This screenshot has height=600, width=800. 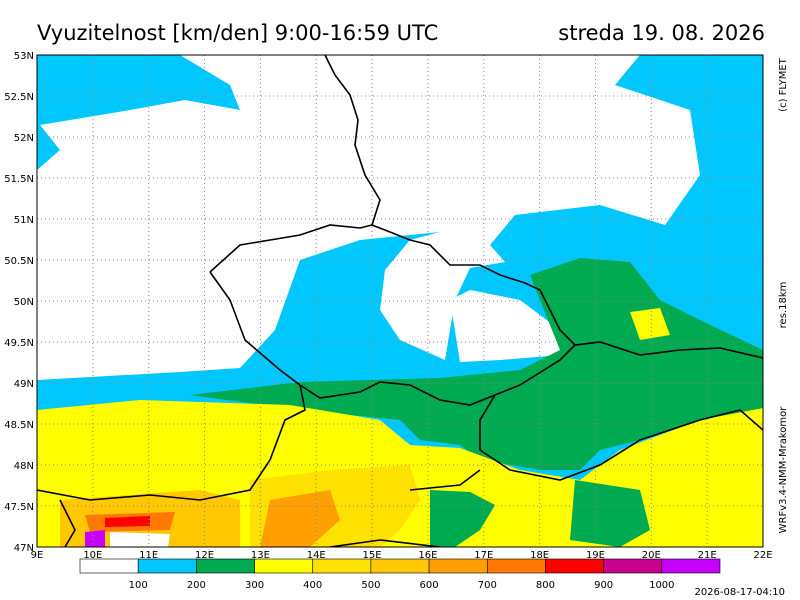 I want to click on legend-label: 100, so click(x=138, y=585).